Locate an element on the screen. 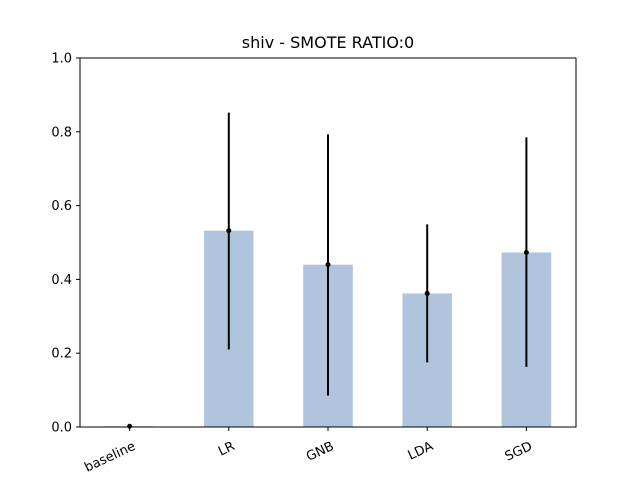 The width and height of the screenshot is (640, 480). mean-point-sgd is located at coordinates (526, 252).